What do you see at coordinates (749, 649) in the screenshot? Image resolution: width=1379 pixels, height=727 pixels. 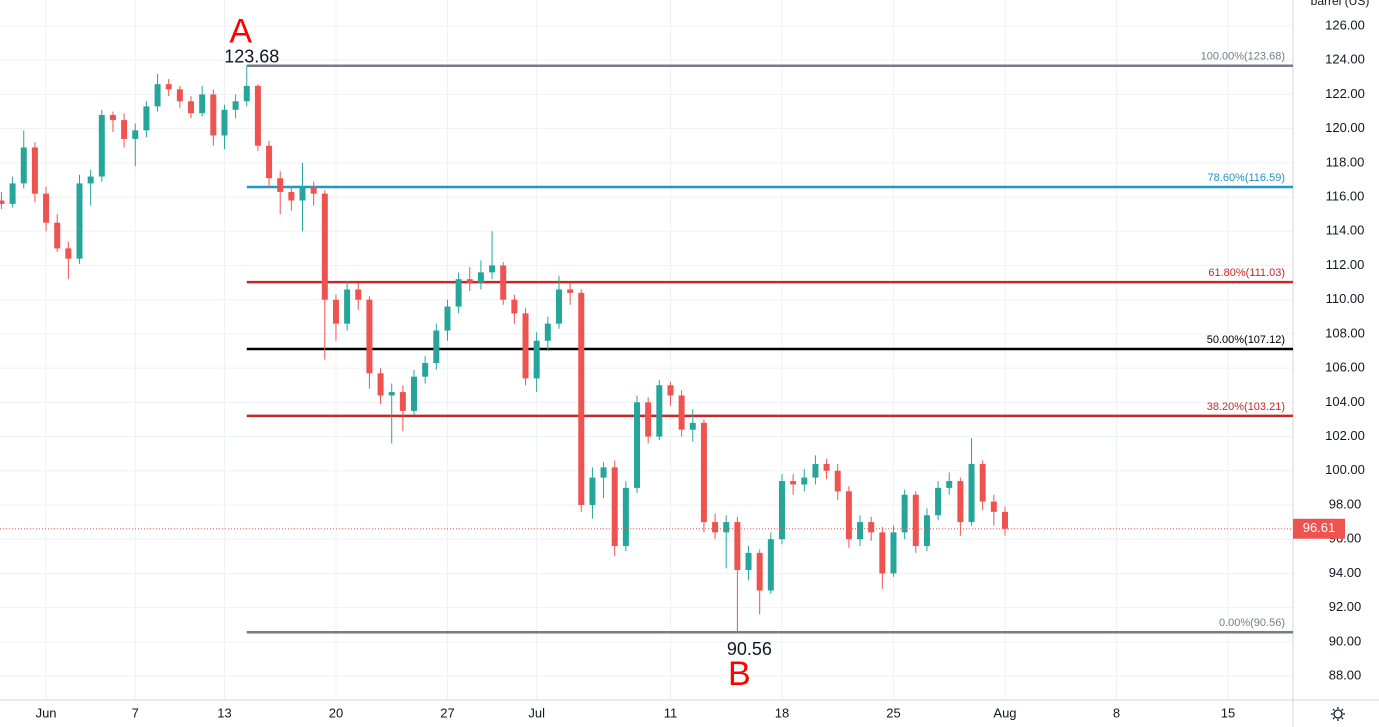 I see `point-b-value: 90.56` at bounding box center [749, 649].